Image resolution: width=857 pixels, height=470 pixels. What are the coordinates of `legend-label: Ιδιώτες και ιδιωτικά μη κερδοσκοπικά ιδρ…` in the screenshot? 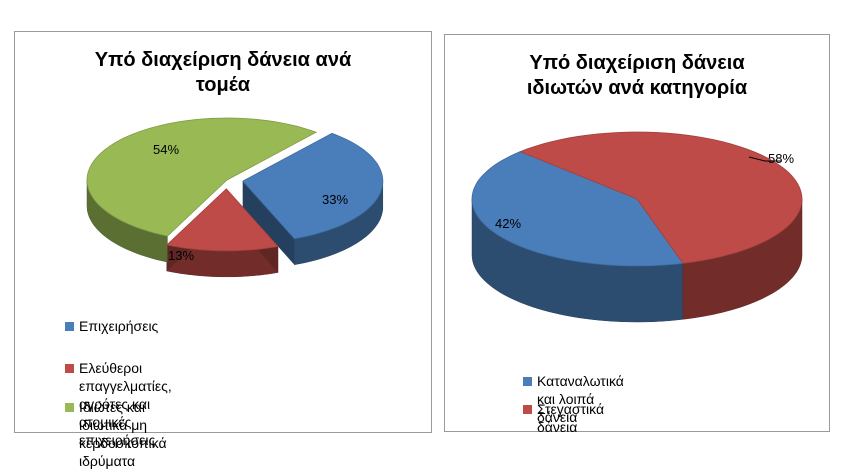 It's located at (123, 434).